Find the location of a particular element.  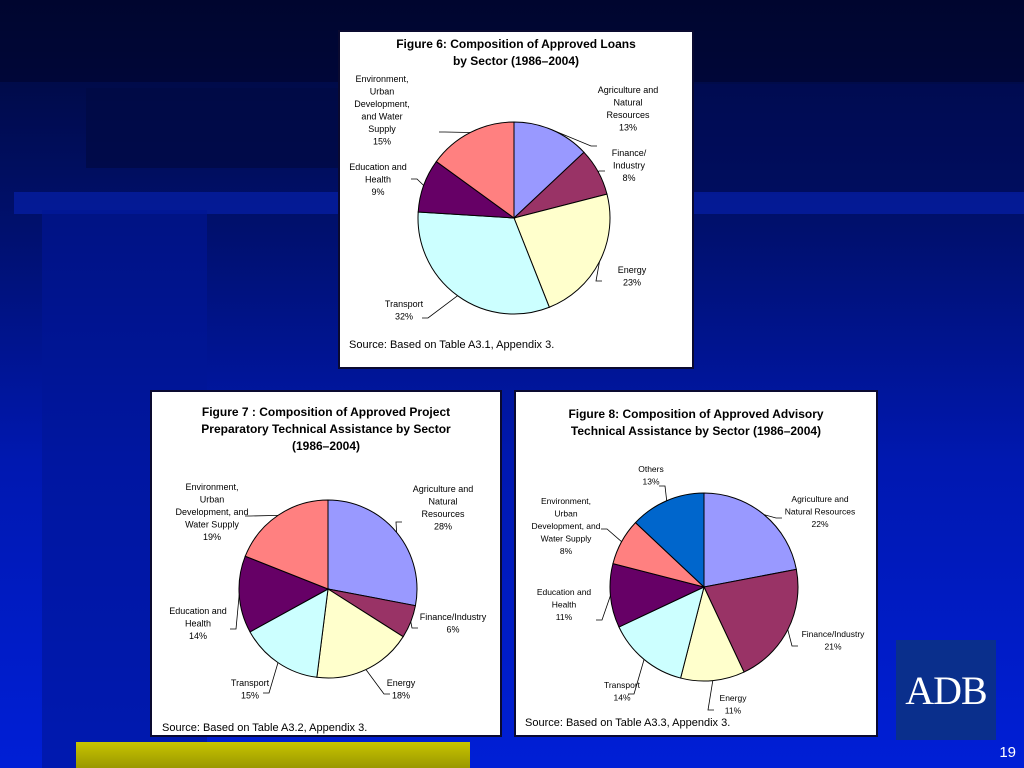

figure-6-source: Source: Based on Table A3.1, Appendix 3. is located at coordinates (452, 345).